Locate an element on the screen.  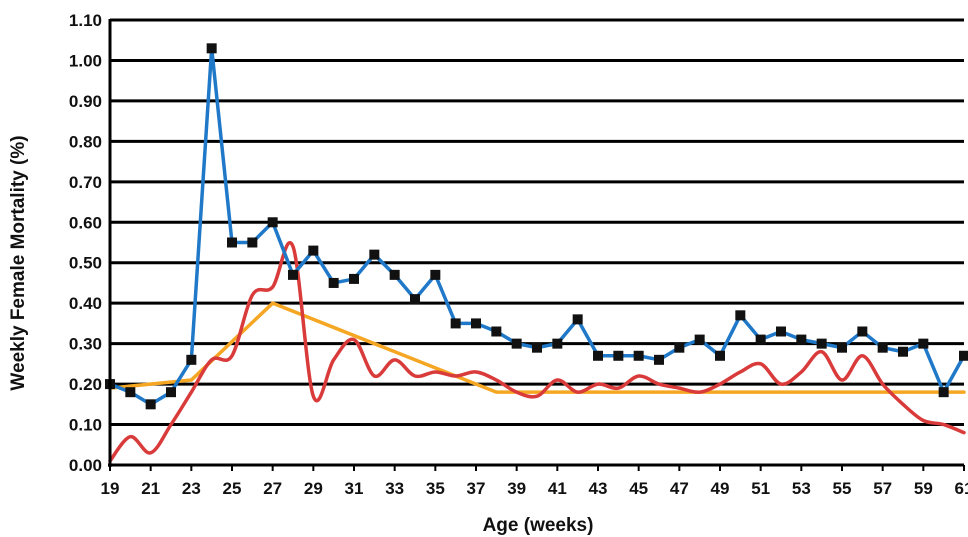
x-tick-label: 37 is located at coordinates (476, 488).